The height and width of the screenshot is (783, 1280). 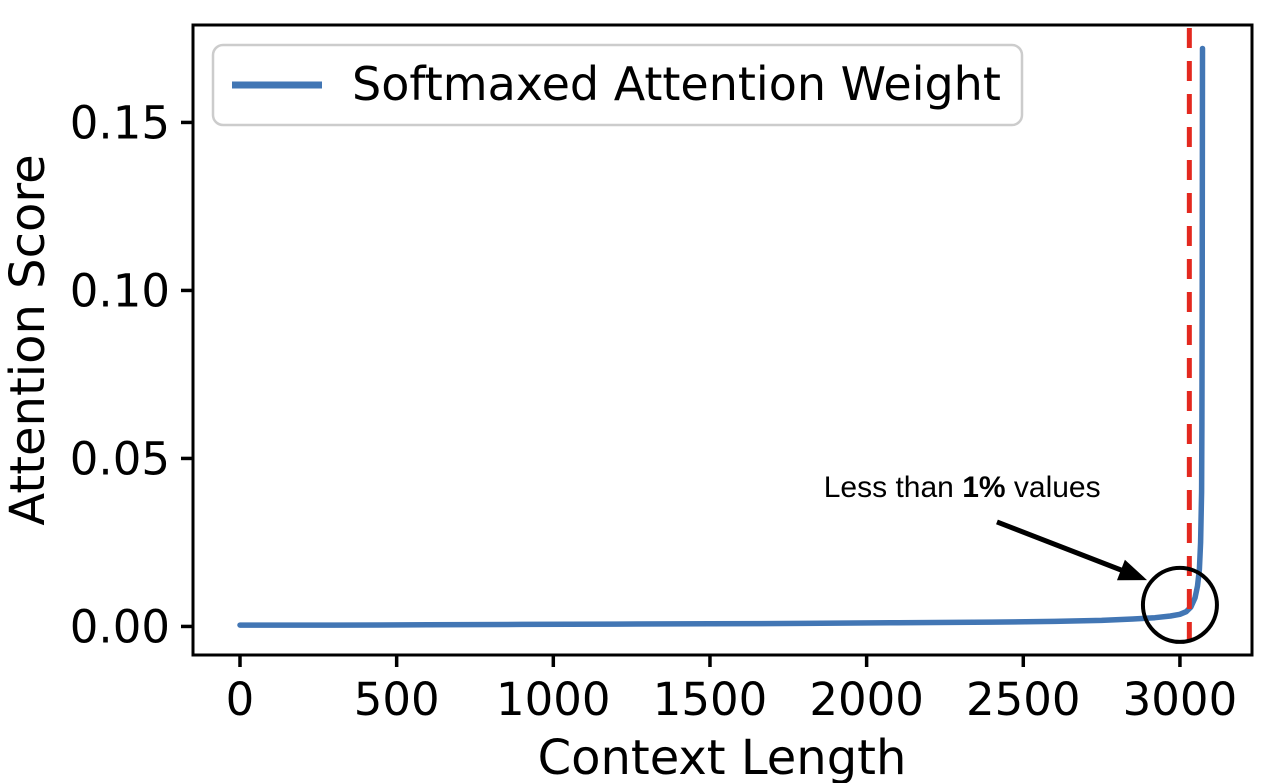 I want to click on y-tick-label: 0.05, so click(x=120, y=458).